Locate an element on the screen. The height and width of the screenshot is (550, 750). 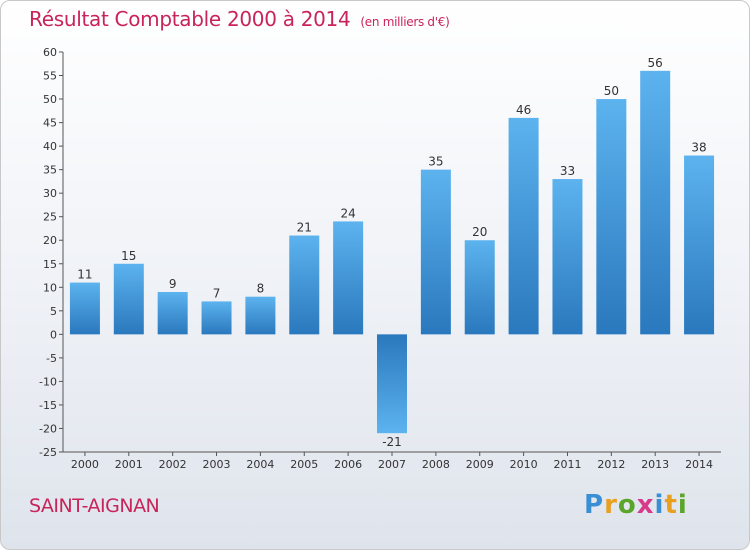
x-tick-label: 2003 is located at coordinates (217, 464).